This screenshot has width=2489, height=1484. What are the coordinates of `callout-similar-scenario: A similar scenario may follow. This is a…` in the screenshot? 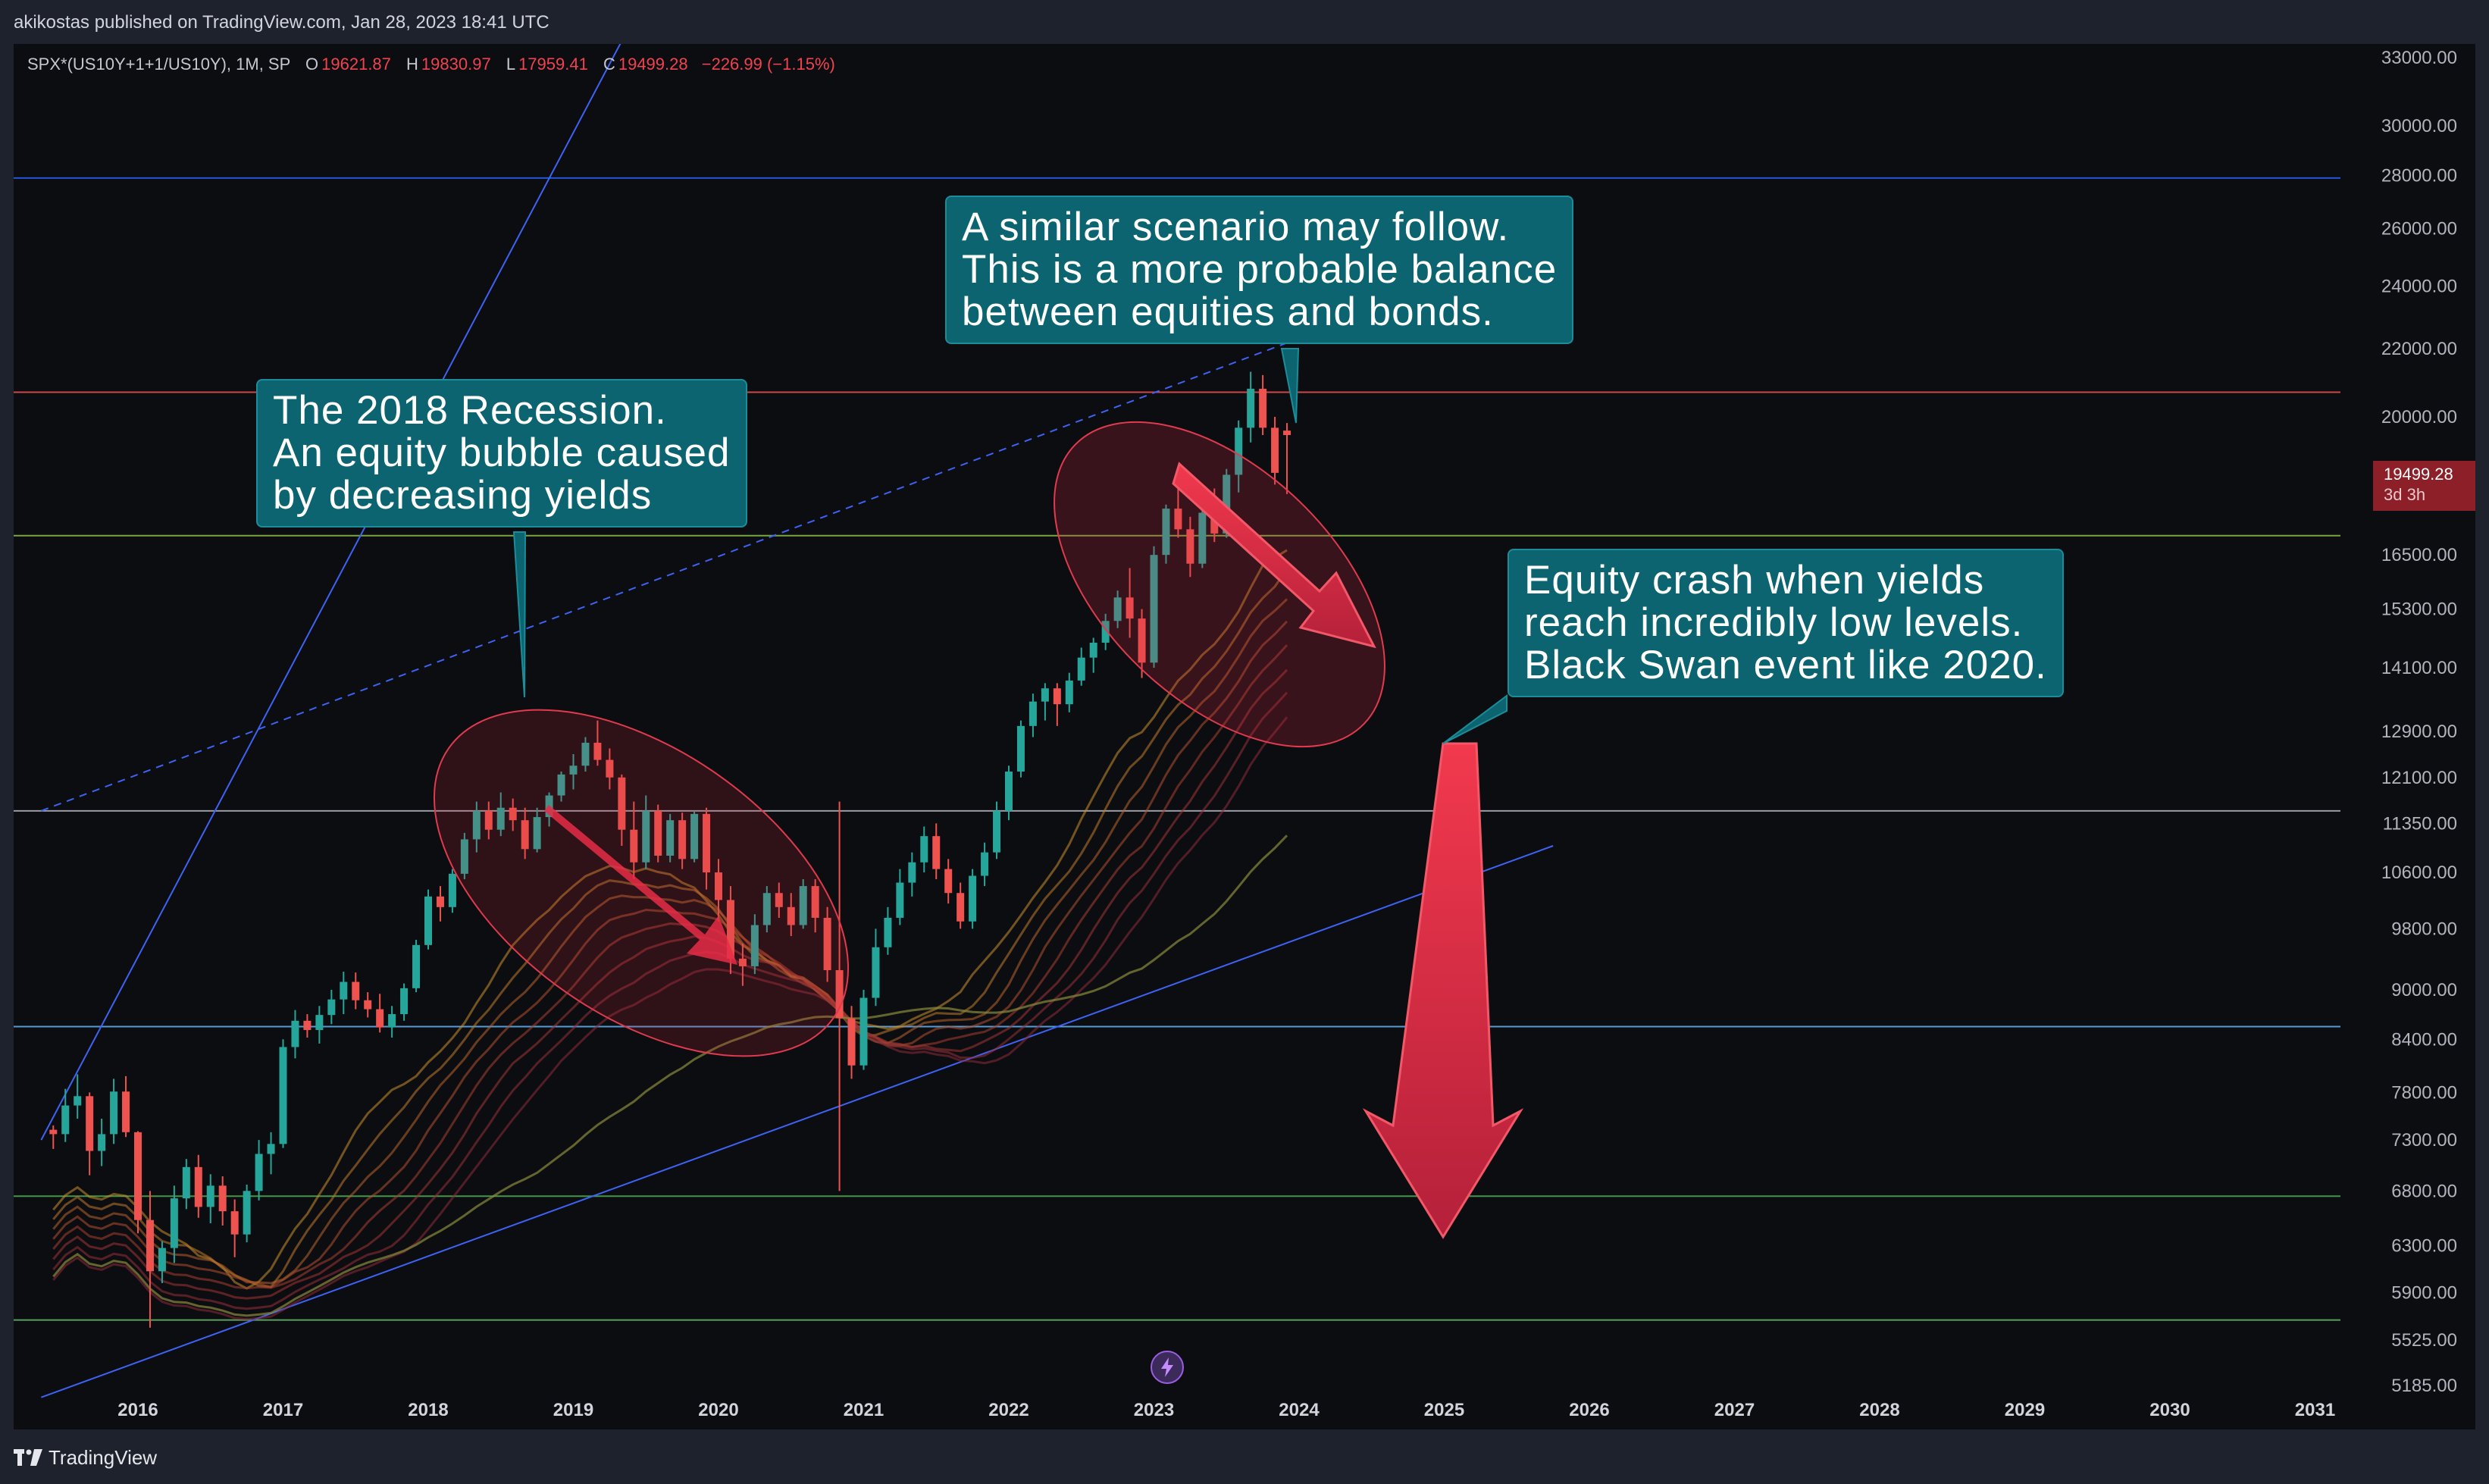 It's located at (1259, 270).